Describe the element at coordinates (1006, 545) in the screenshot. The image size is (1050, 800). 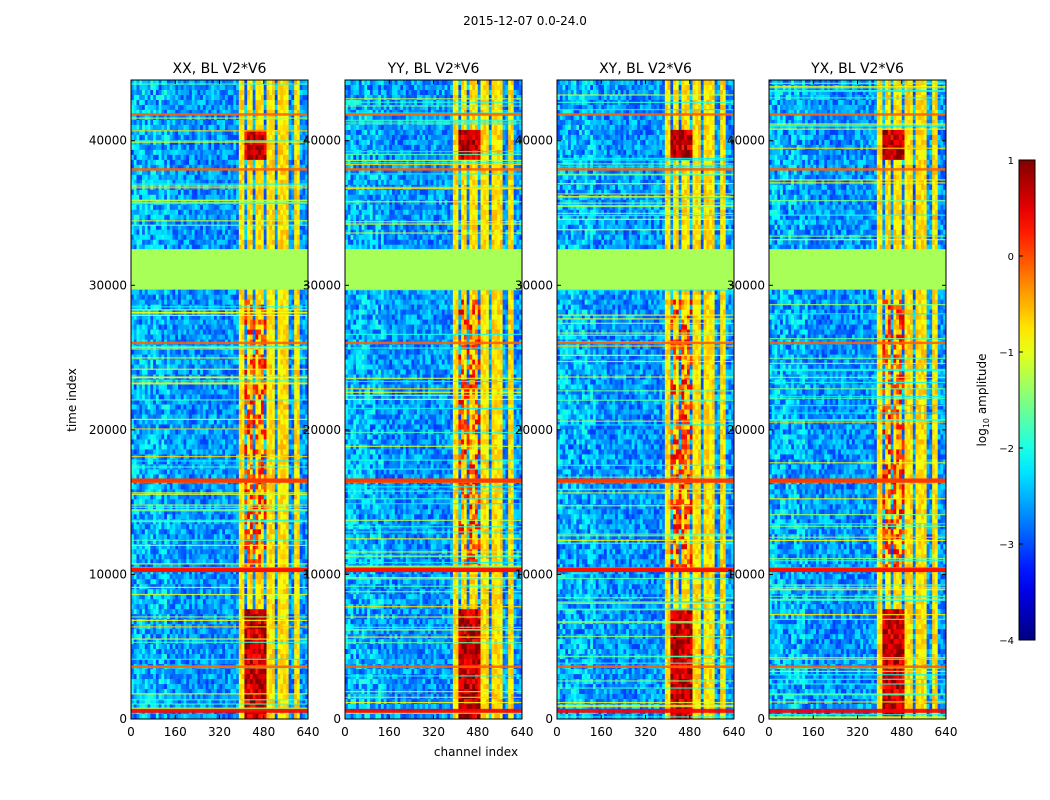
I see `colorbar-tick-label: −3` at that location.